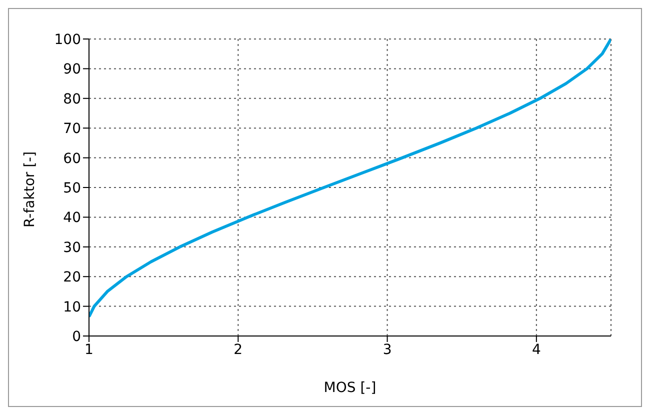  What do you see at coordinates (72, 129) in the screenshot?
I see `y-tick-label: 70` at bounding box center [72, 129].